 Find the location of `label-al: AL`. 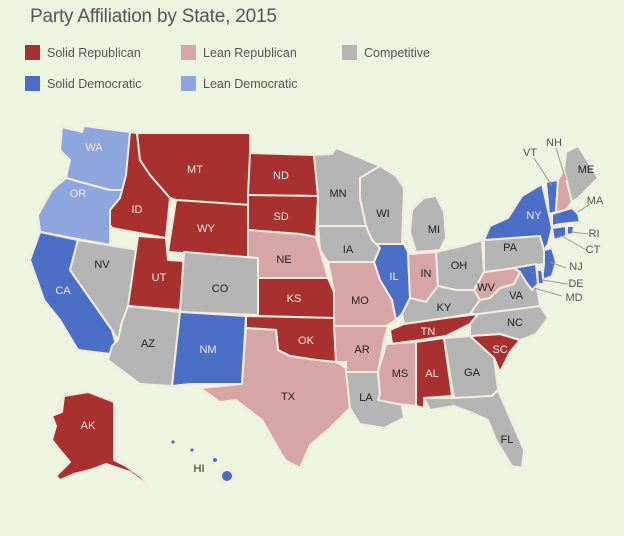

label-al: AL is located at coordinates (431, 374).